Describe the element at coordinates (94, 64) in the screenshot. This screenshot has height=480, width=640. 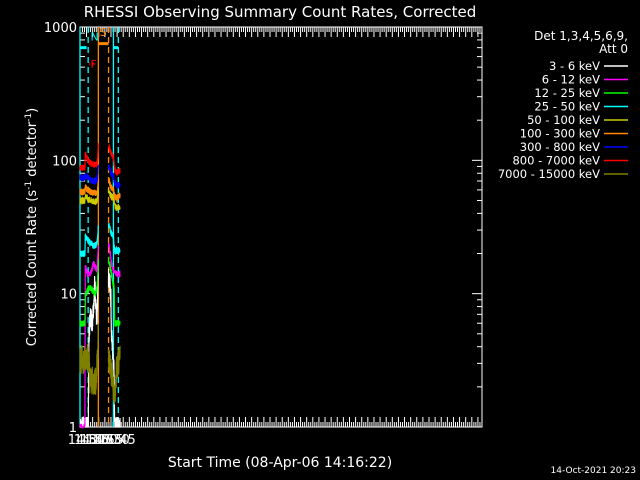
I see `flag-marker-letter: F` at that location.